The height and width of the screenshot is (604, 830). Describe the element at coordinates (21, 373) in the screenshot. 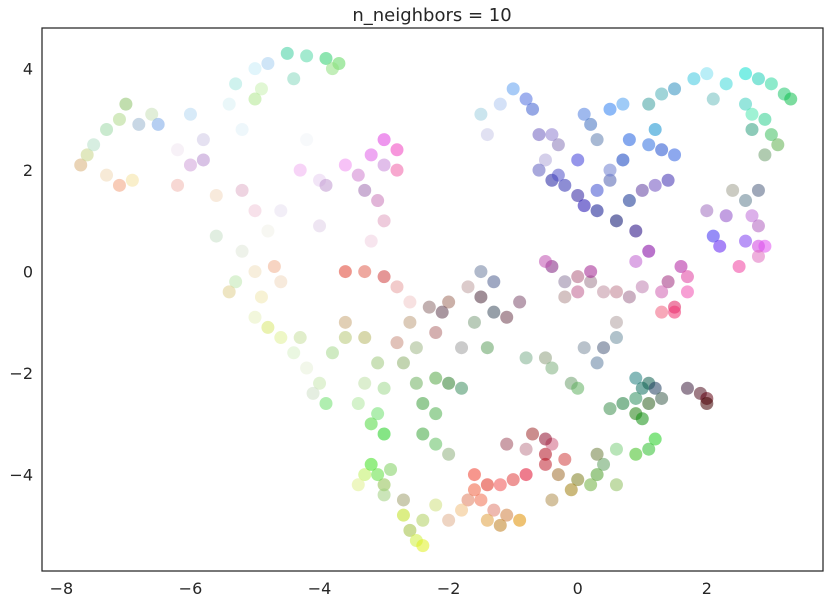

I see `y-tick-label: −2` at that location.